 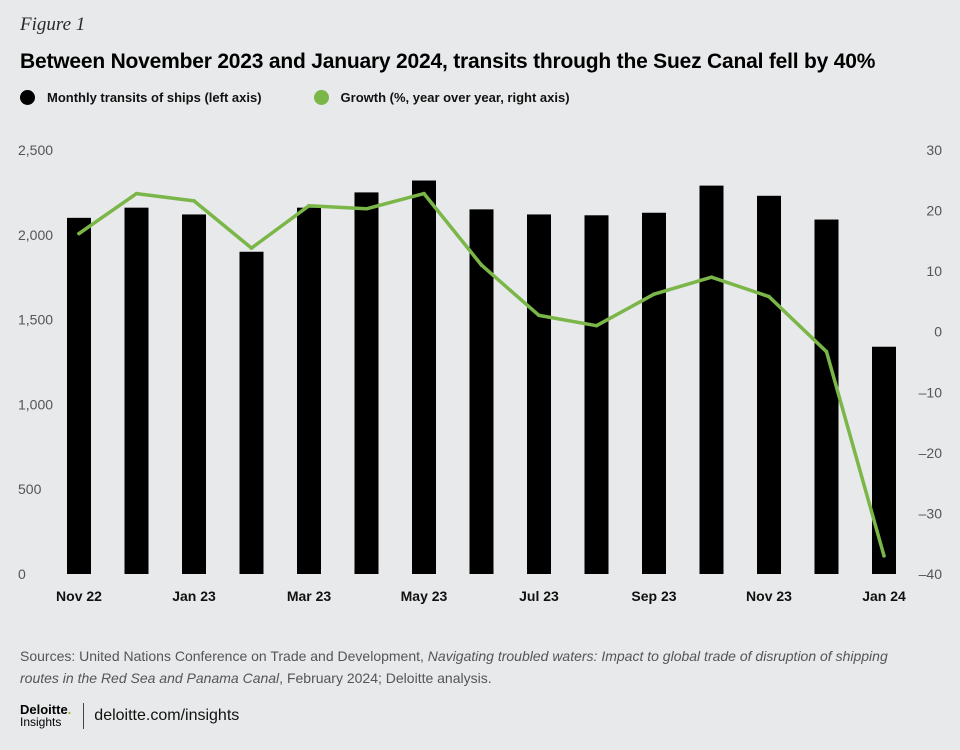 What do you see at coordinates (769, 596) in the screenshot?
I see `x-axis-tick-label: Nov 23` at bounding box center [769, 596].